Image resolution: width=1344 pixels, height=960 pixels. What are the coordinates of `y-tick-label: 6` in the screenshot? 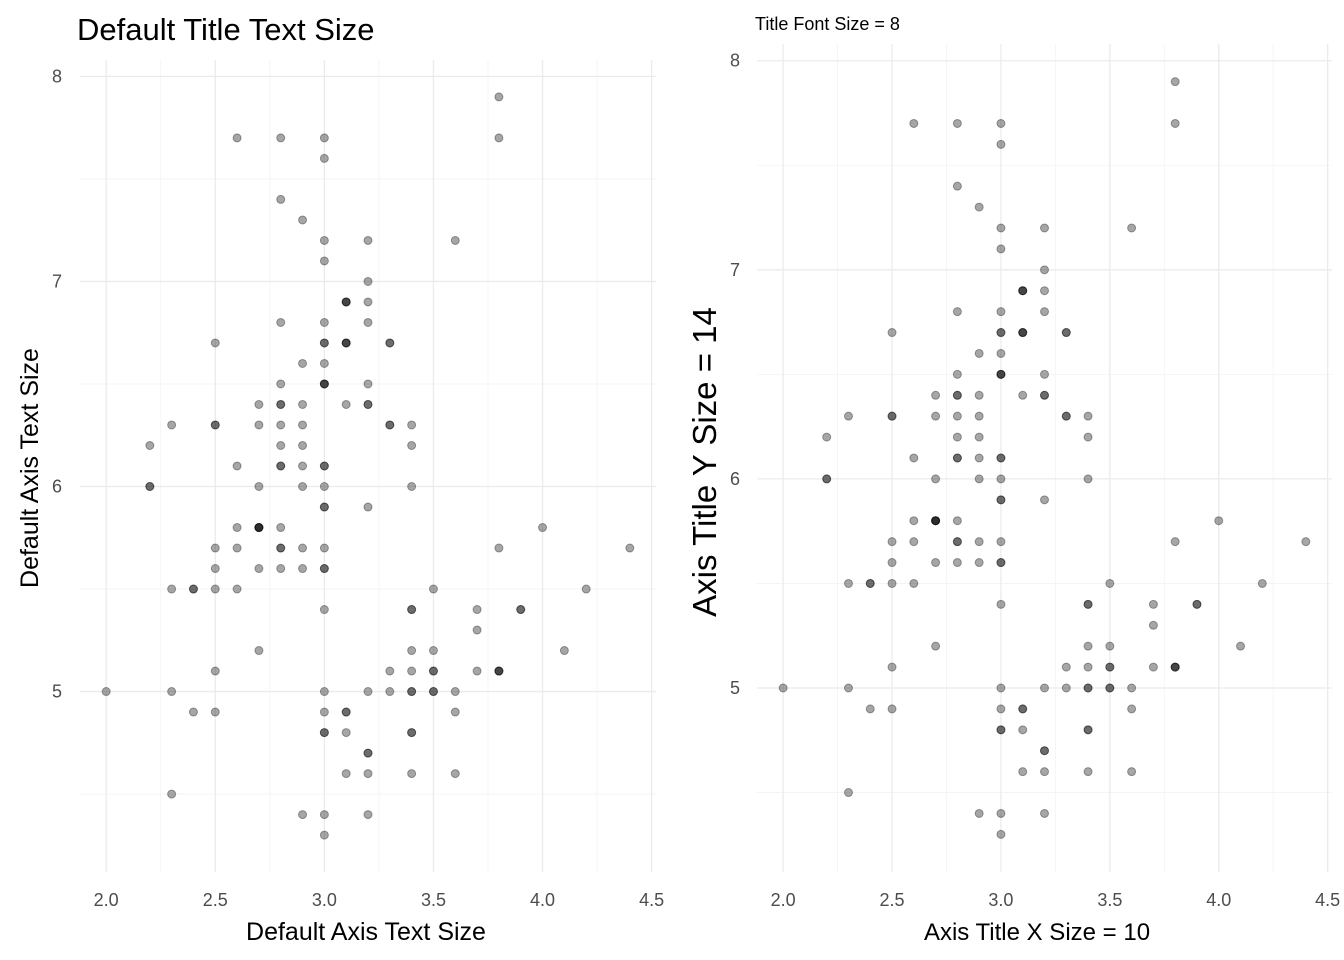 It's located at (57, 487).